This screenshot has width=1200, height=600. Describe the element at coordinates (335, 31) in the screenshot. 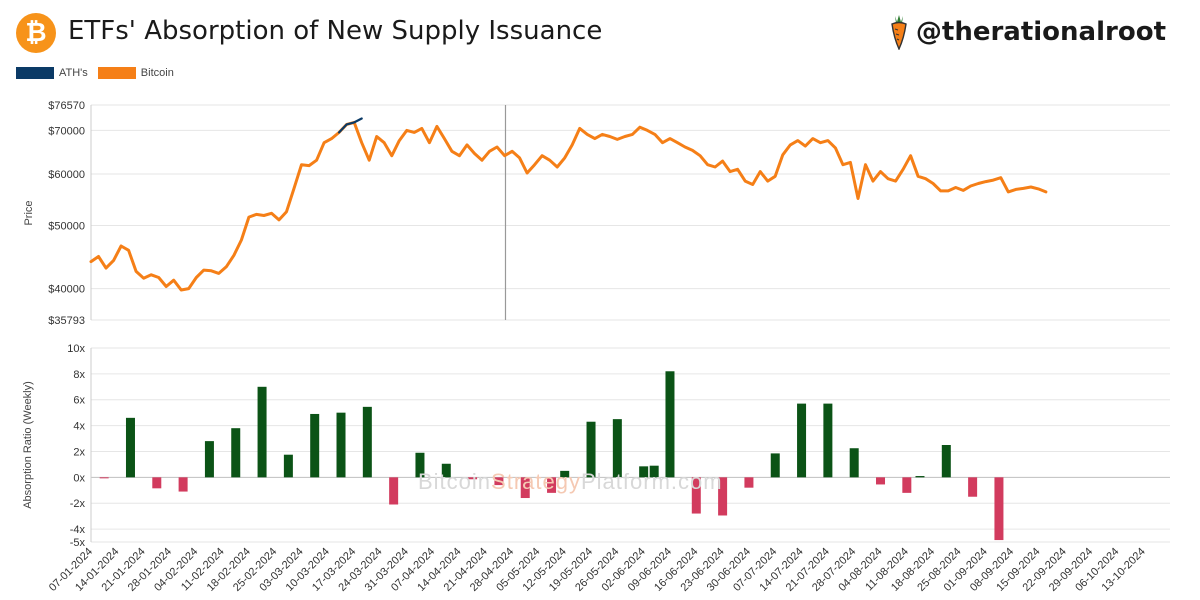

I see `page-title: ETFs' Absorption of New Supply Issuance` at that location.